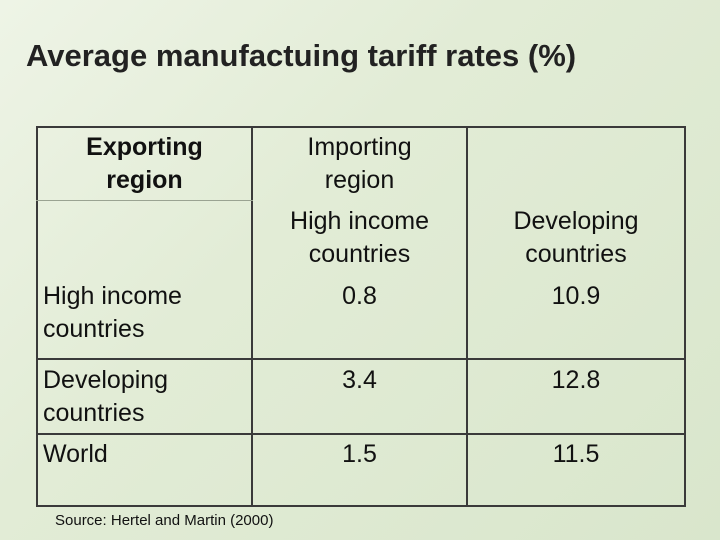 Image resolution: width=720 pixels, height=540 pixels. What do you see at coordinates (164, 520) in the screenshot?
I see `source-note: Source: Hertel and Martin (2000)` at bounding box center [164, 520].